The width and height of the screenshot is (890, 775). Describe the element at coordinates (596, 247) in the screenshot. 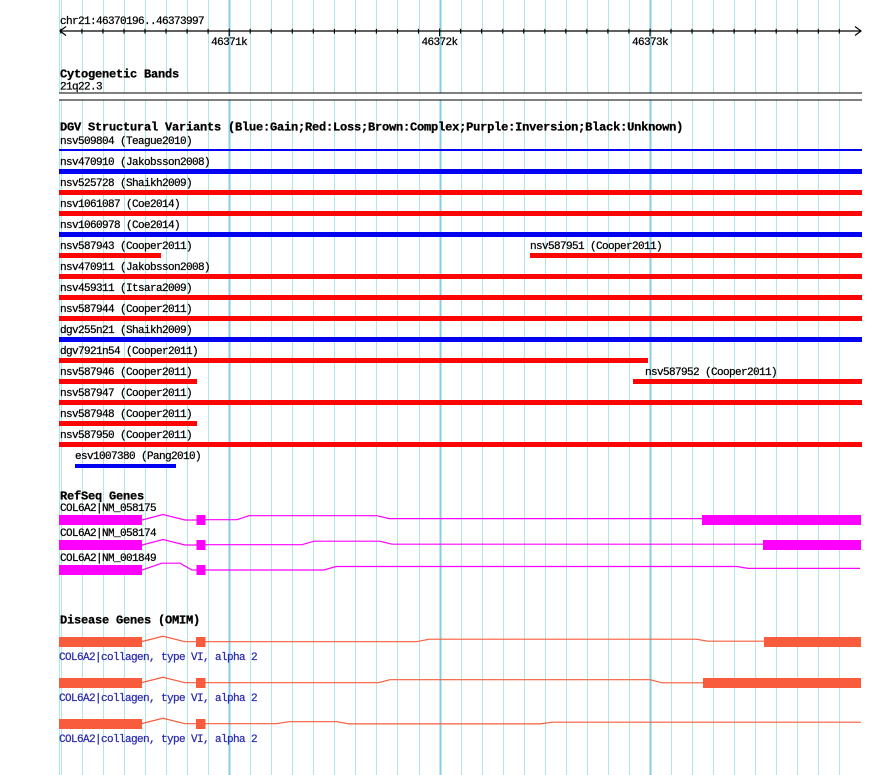

I see `svg-text: nsv587951 (Cooper2011)` at that location.